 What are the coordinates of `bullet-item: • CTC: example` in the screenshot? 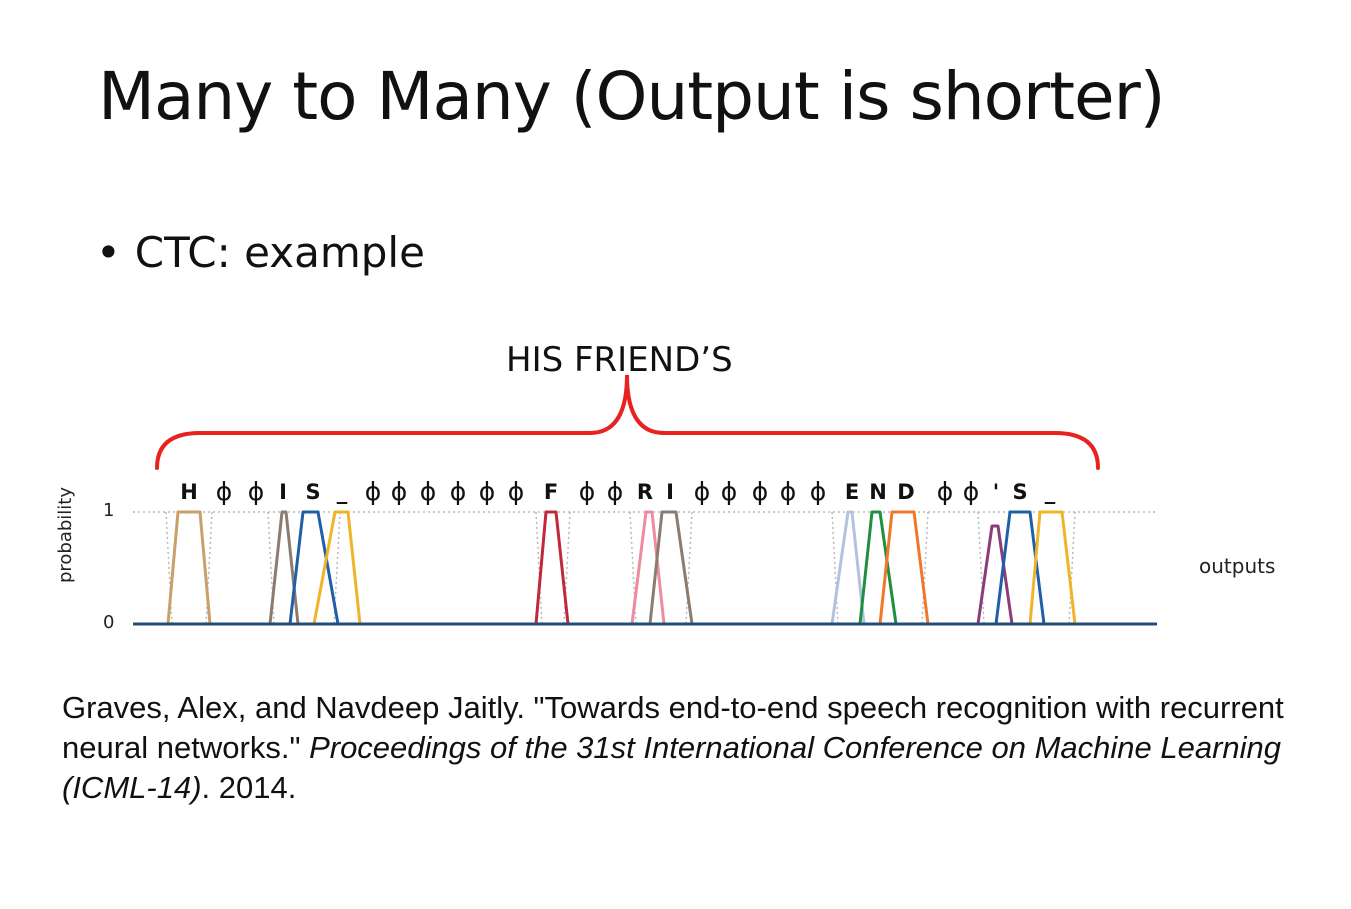 It's located at (260, 252).